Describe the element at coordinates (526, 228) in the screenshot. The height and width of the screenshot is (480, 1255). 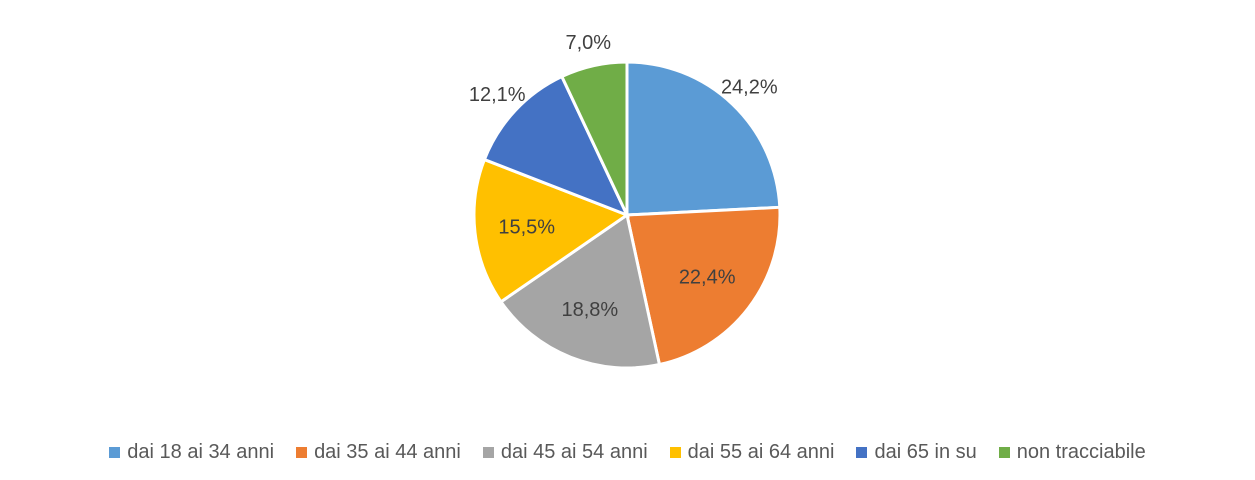
I see `slice-label-4: 15,5%` at that location.